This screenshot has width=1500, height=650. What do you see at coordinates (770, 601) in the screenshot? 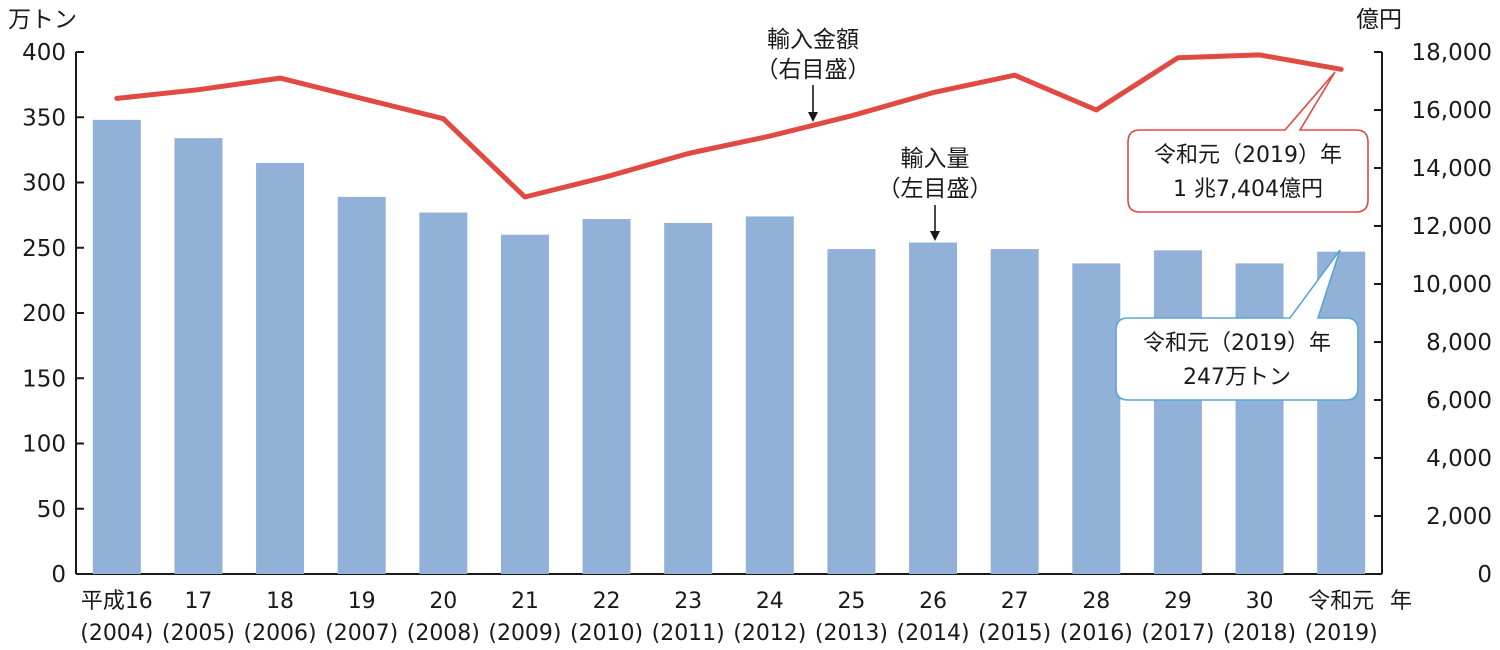
I see `category-era-label: 24` at bounding box center [770, 601].